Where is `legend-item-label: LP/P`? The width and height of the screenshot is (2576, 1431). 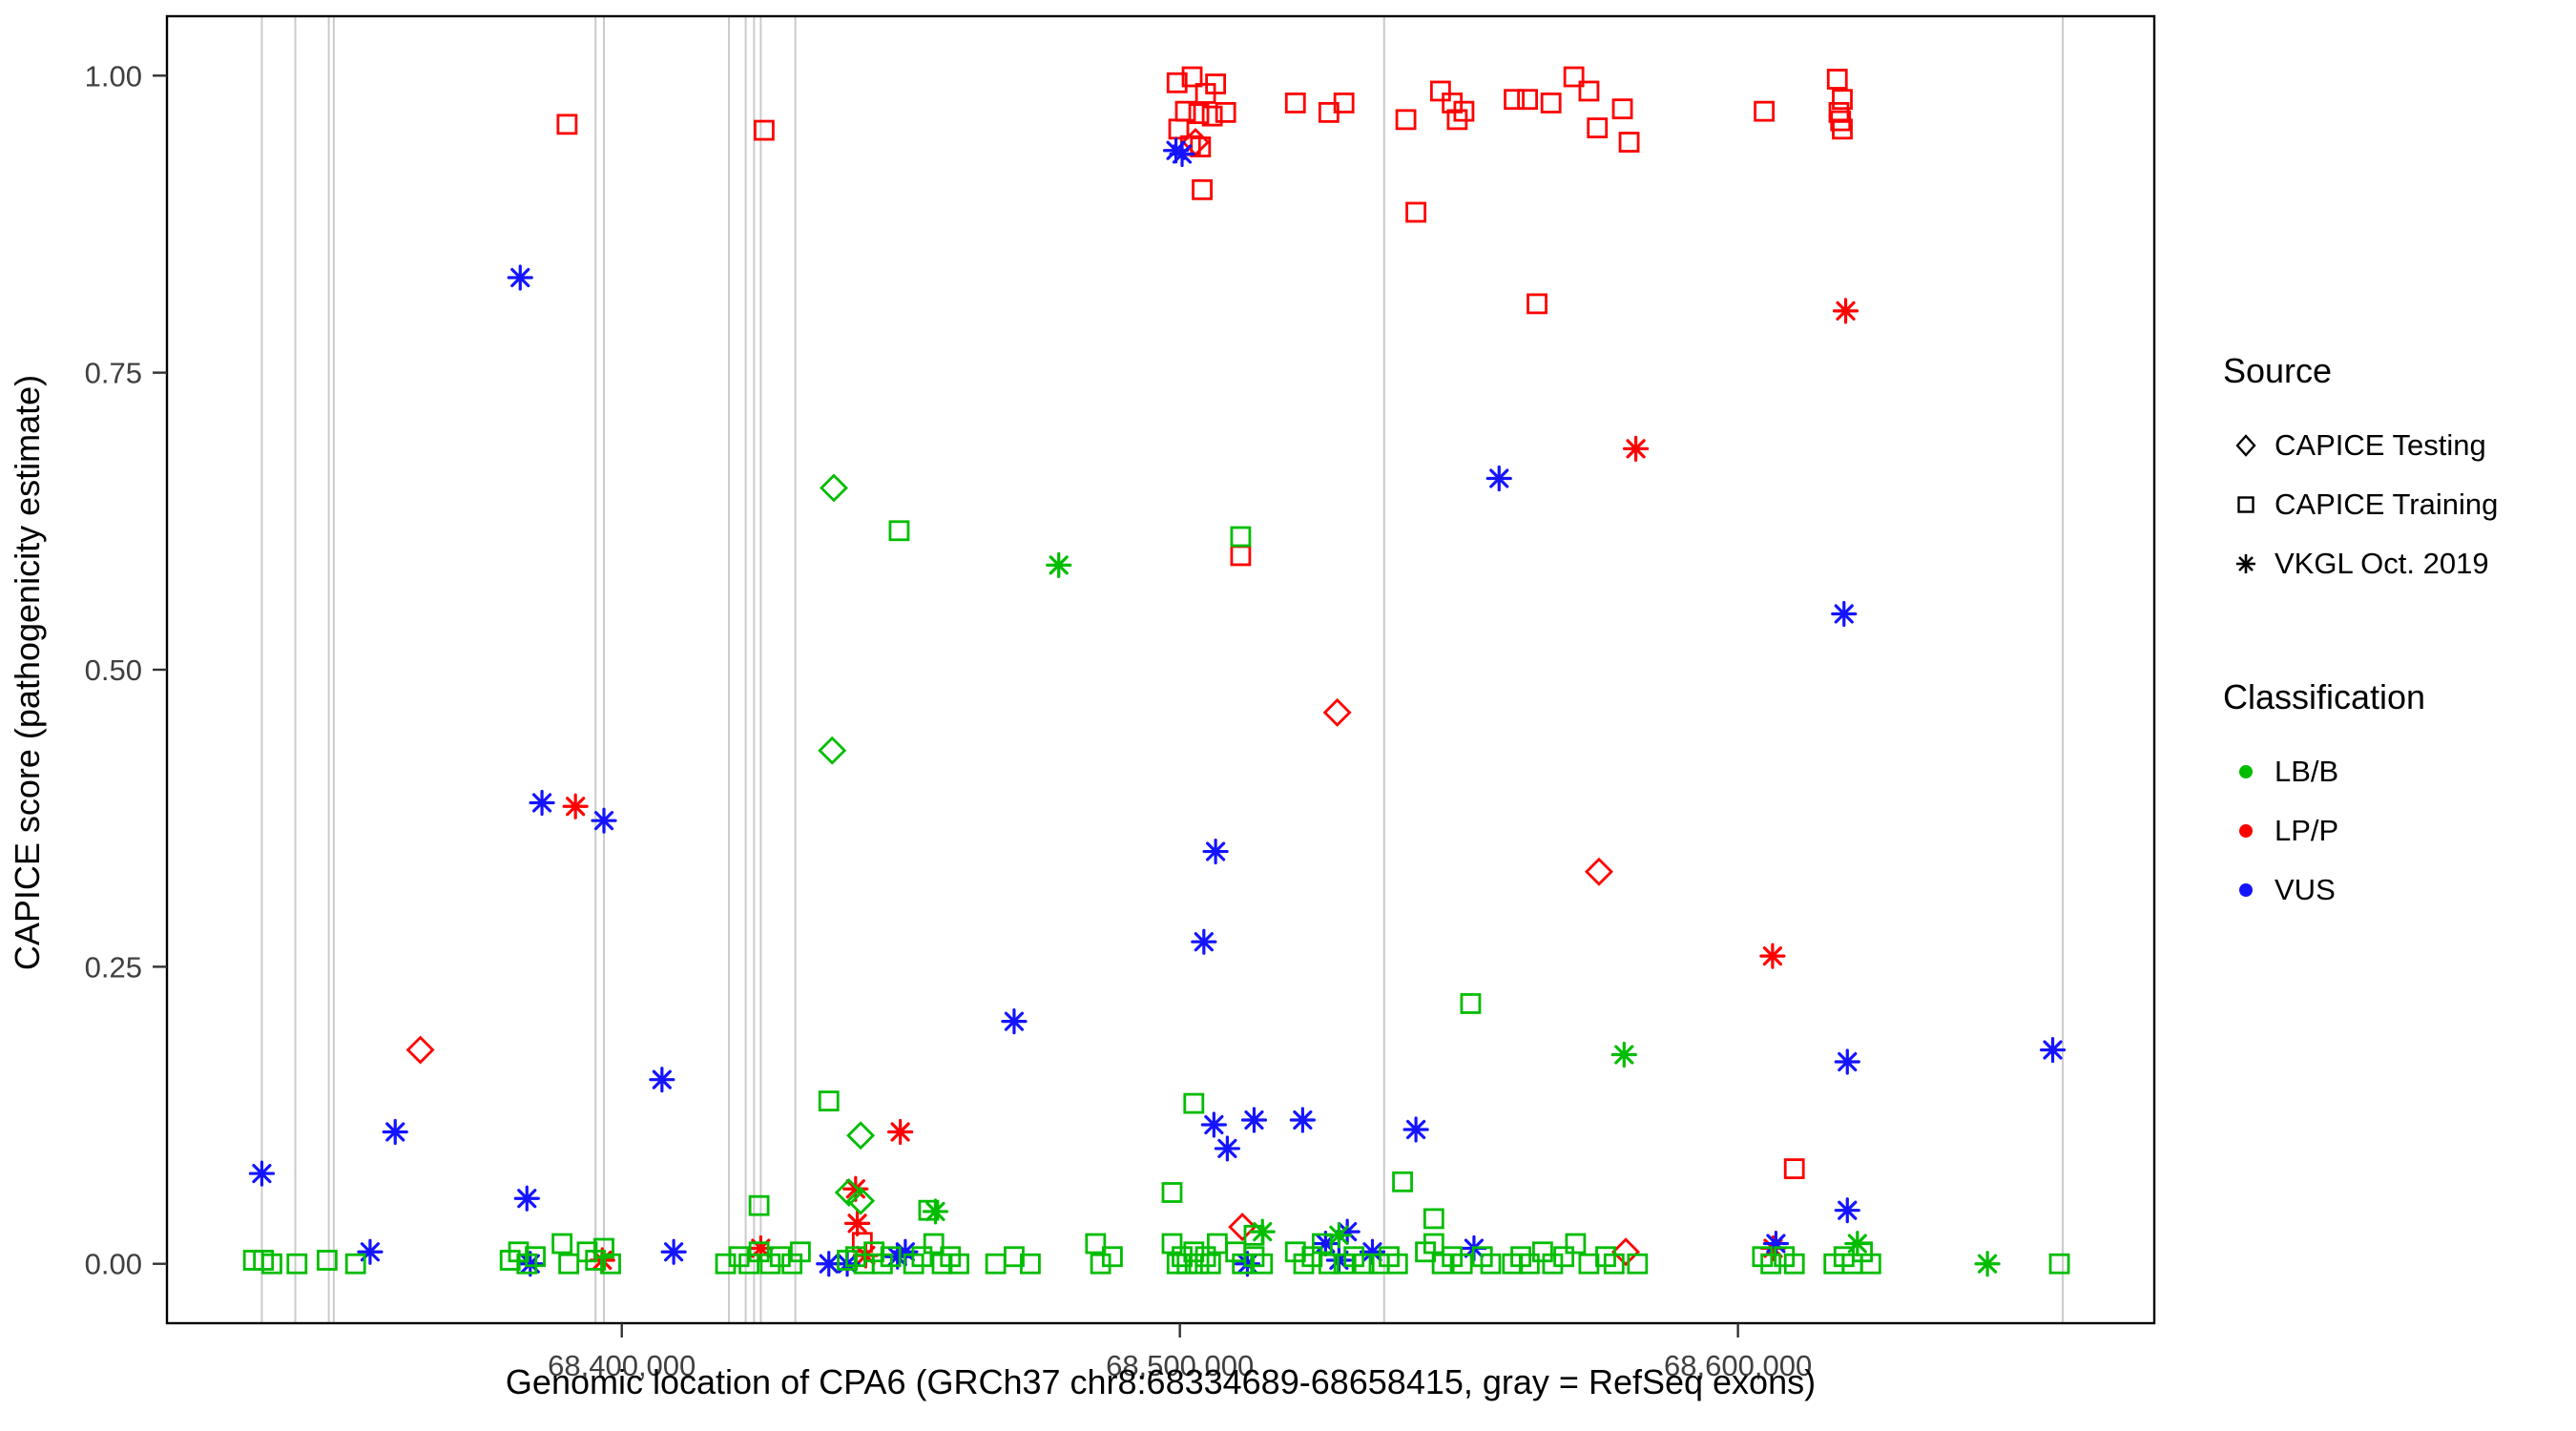
legend-item-label: LP/P is located at coordinates (2307, 830).